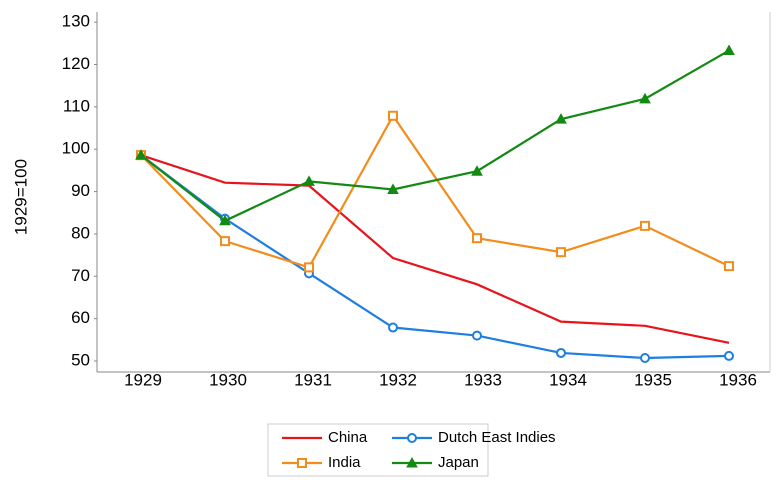  I want to click on y-tick-label: 130, so click(76, 21).